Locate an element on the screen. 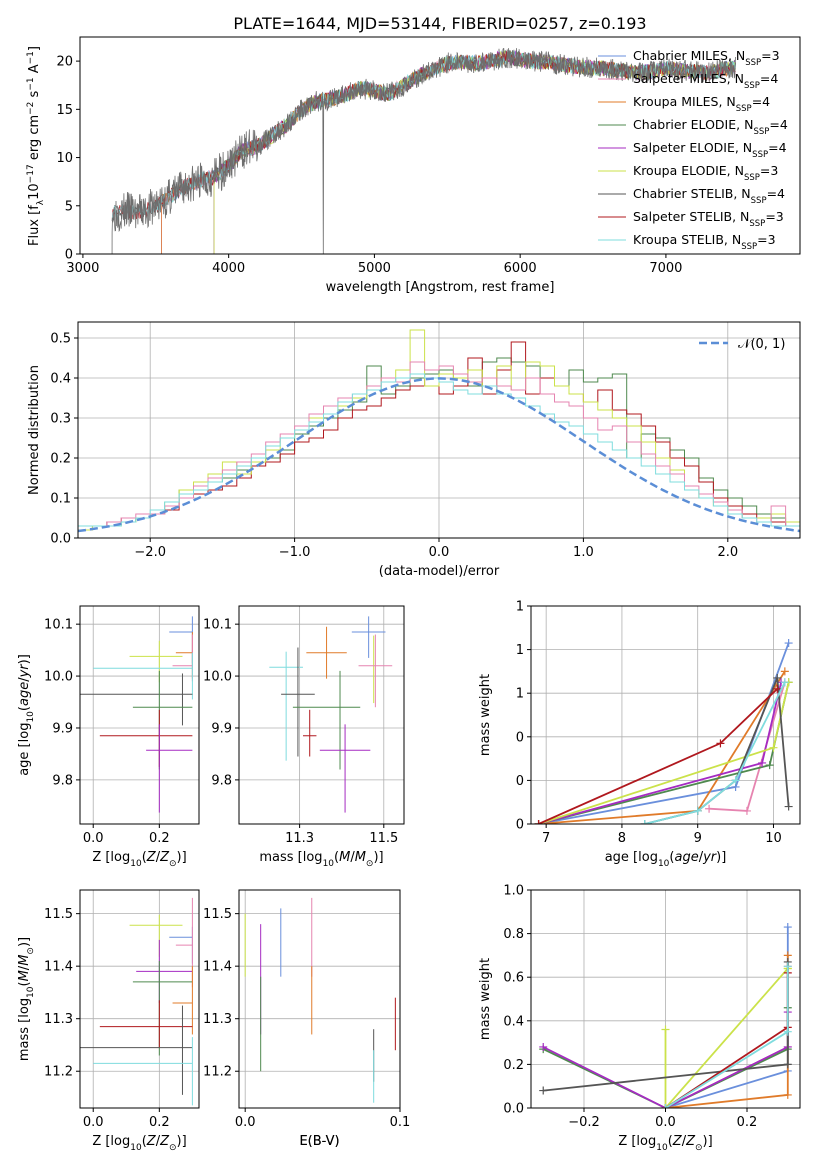  x-tick-label: 7000 is located at coordinates (665, 268).